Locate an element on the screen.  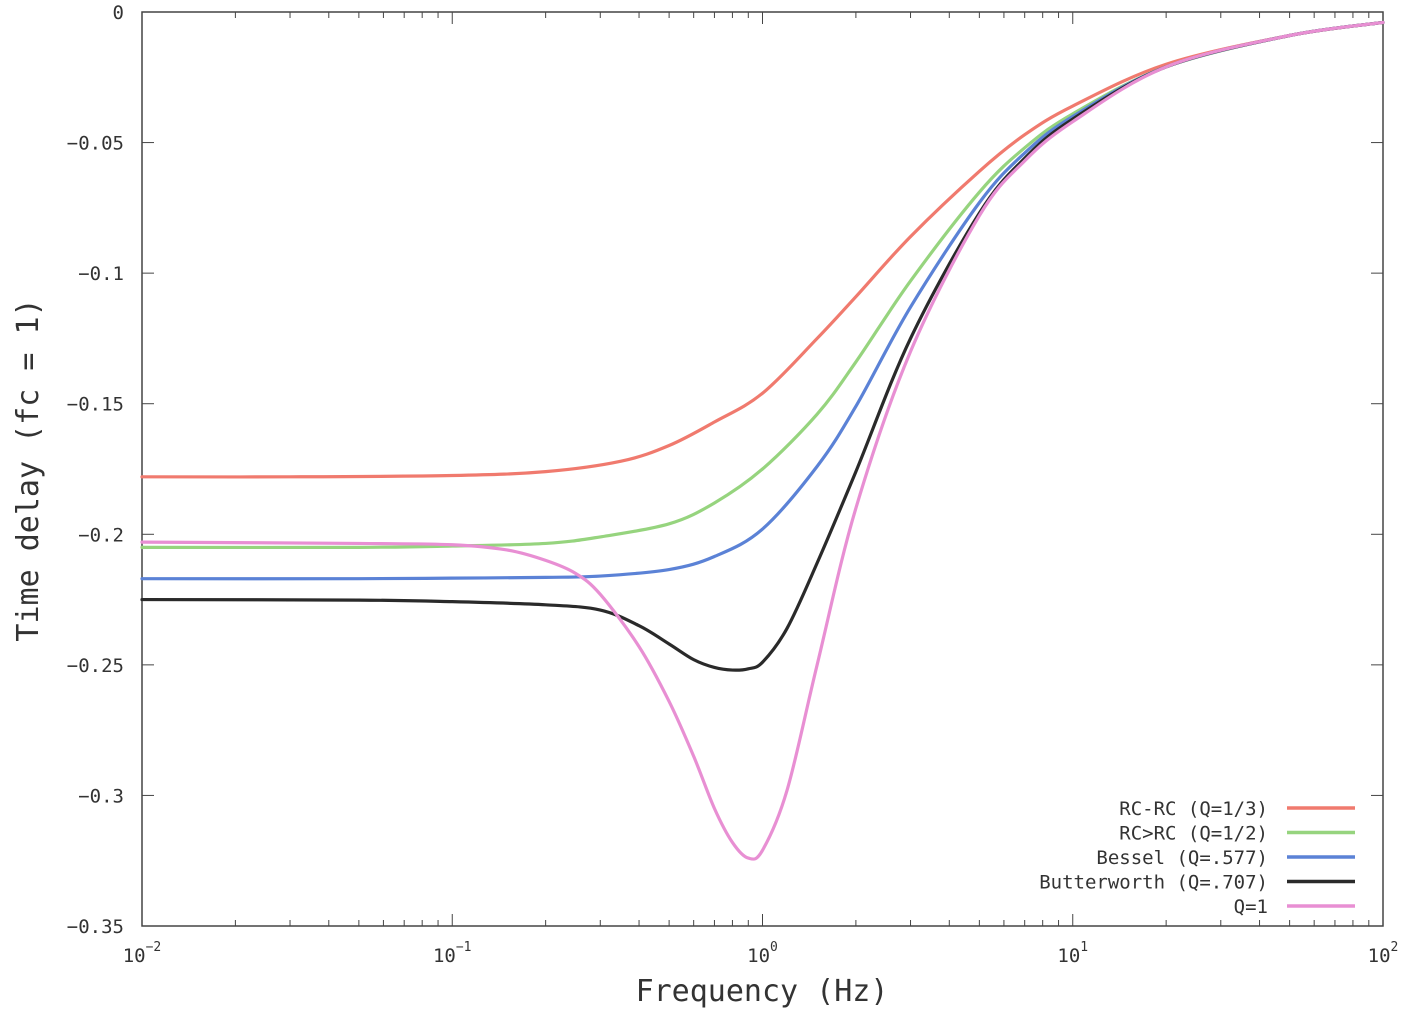
legend-label: RC-RC (Q=1/3) is located at coordinates (1193, 809).